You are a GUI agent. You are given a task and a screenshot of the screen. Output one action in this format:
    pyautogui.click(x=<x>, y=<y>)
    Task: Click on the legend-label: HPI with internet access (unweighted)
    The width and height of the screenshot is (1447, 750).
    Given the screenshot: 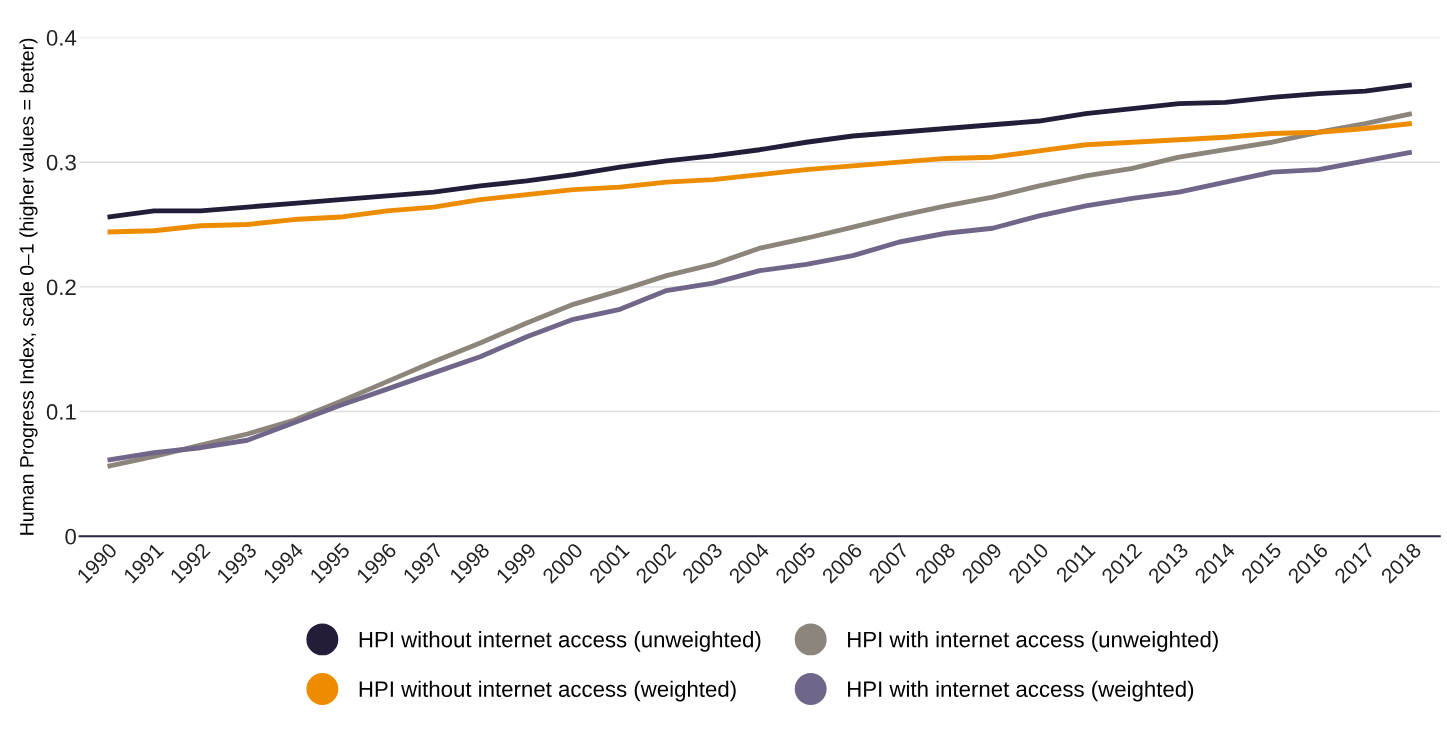 What is the action you would take?
    pyautogui.click(x=1033, y=641)
    